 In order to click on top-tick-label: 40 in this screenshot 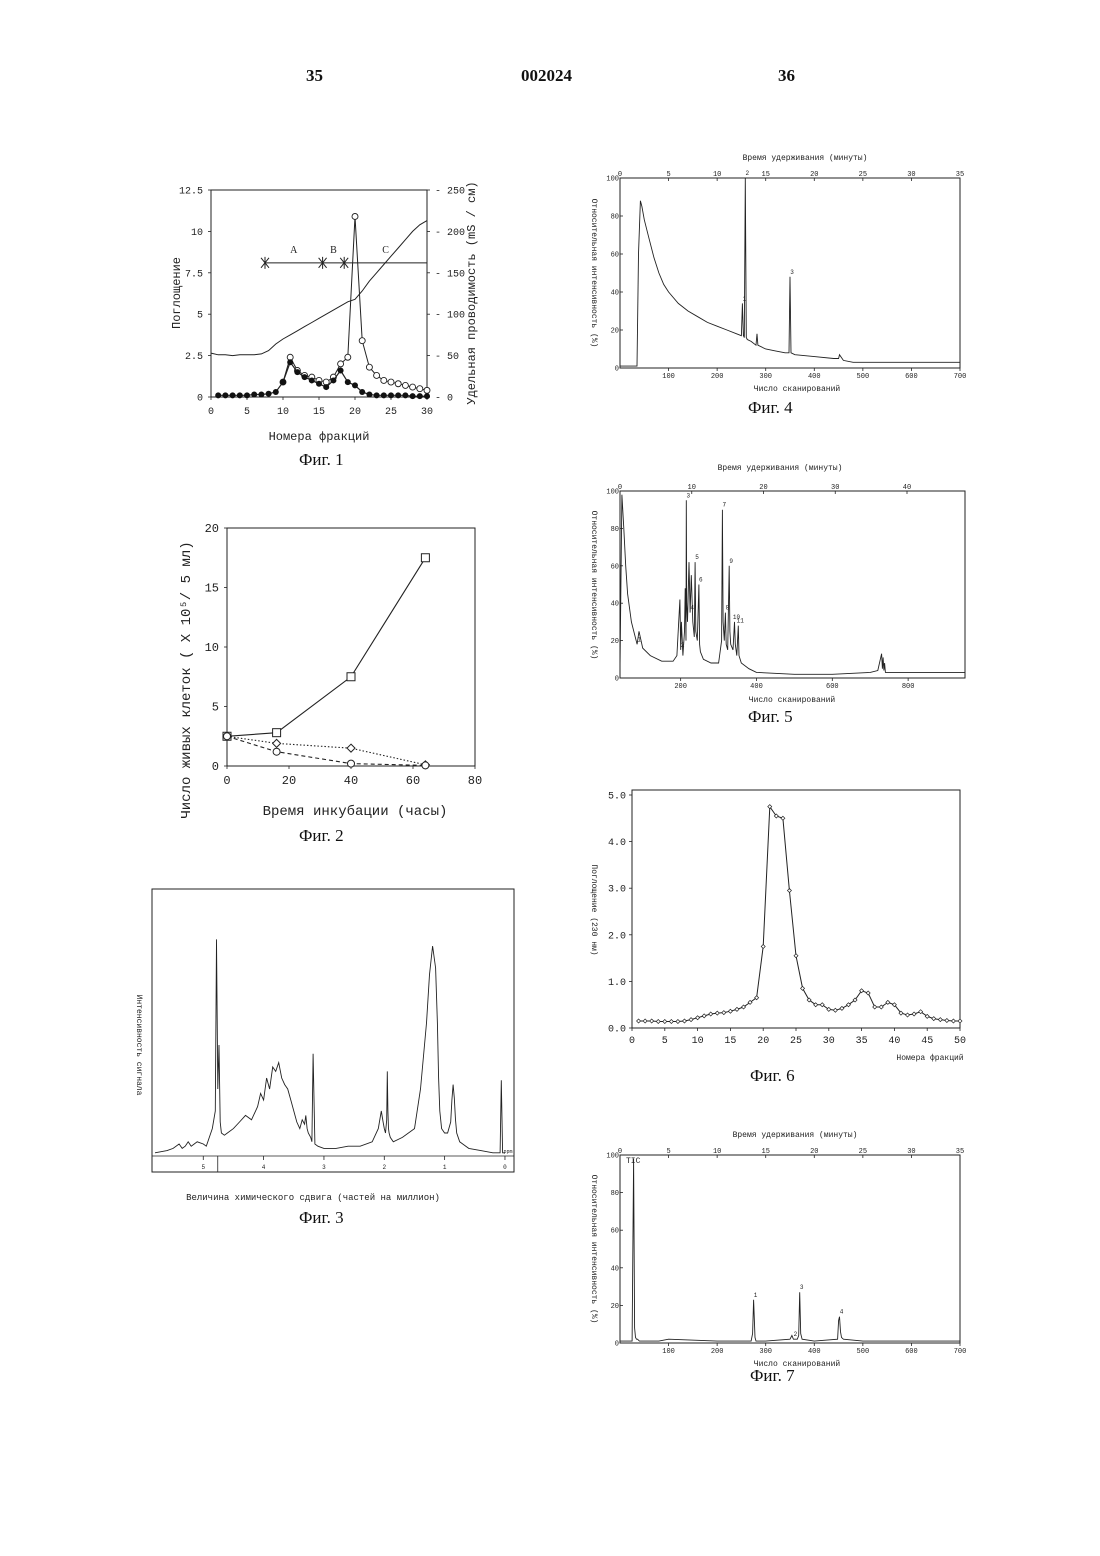, I will do `click(907, 488)`.